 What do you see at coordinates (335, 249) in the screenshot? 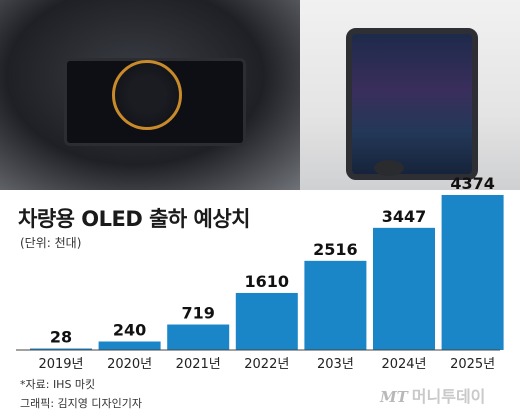
I see `bar-value-label-4: 2516` at bounding box center [335, 249].